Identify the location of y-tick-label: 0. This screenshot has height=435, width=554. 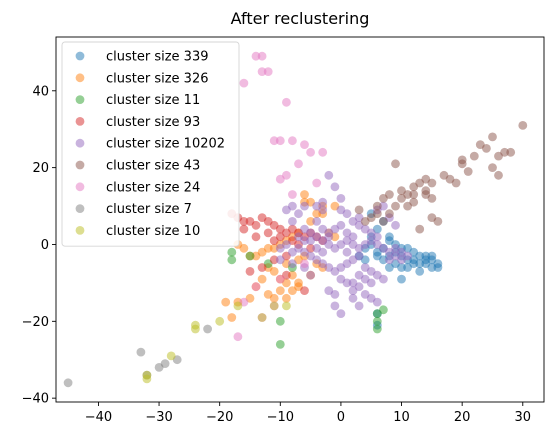
(45, 245).